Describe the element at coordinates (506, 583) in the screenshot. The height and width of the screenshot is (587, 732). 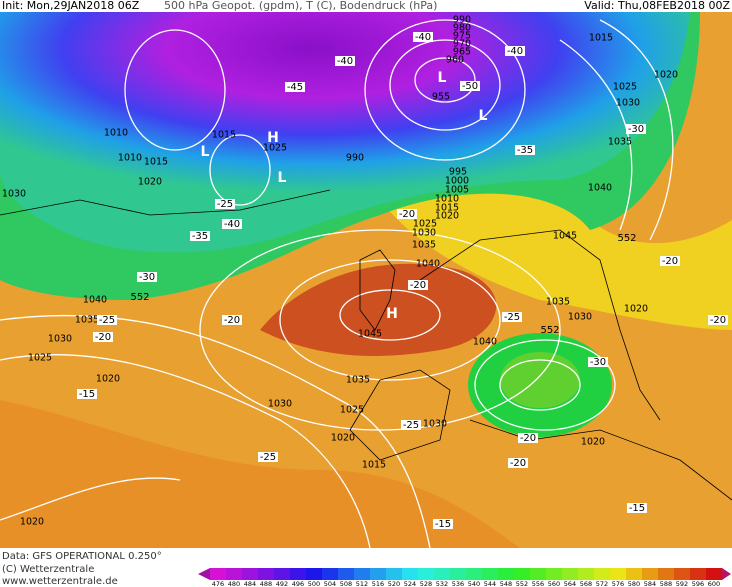
I see `colorbar-label: 548` at that location.